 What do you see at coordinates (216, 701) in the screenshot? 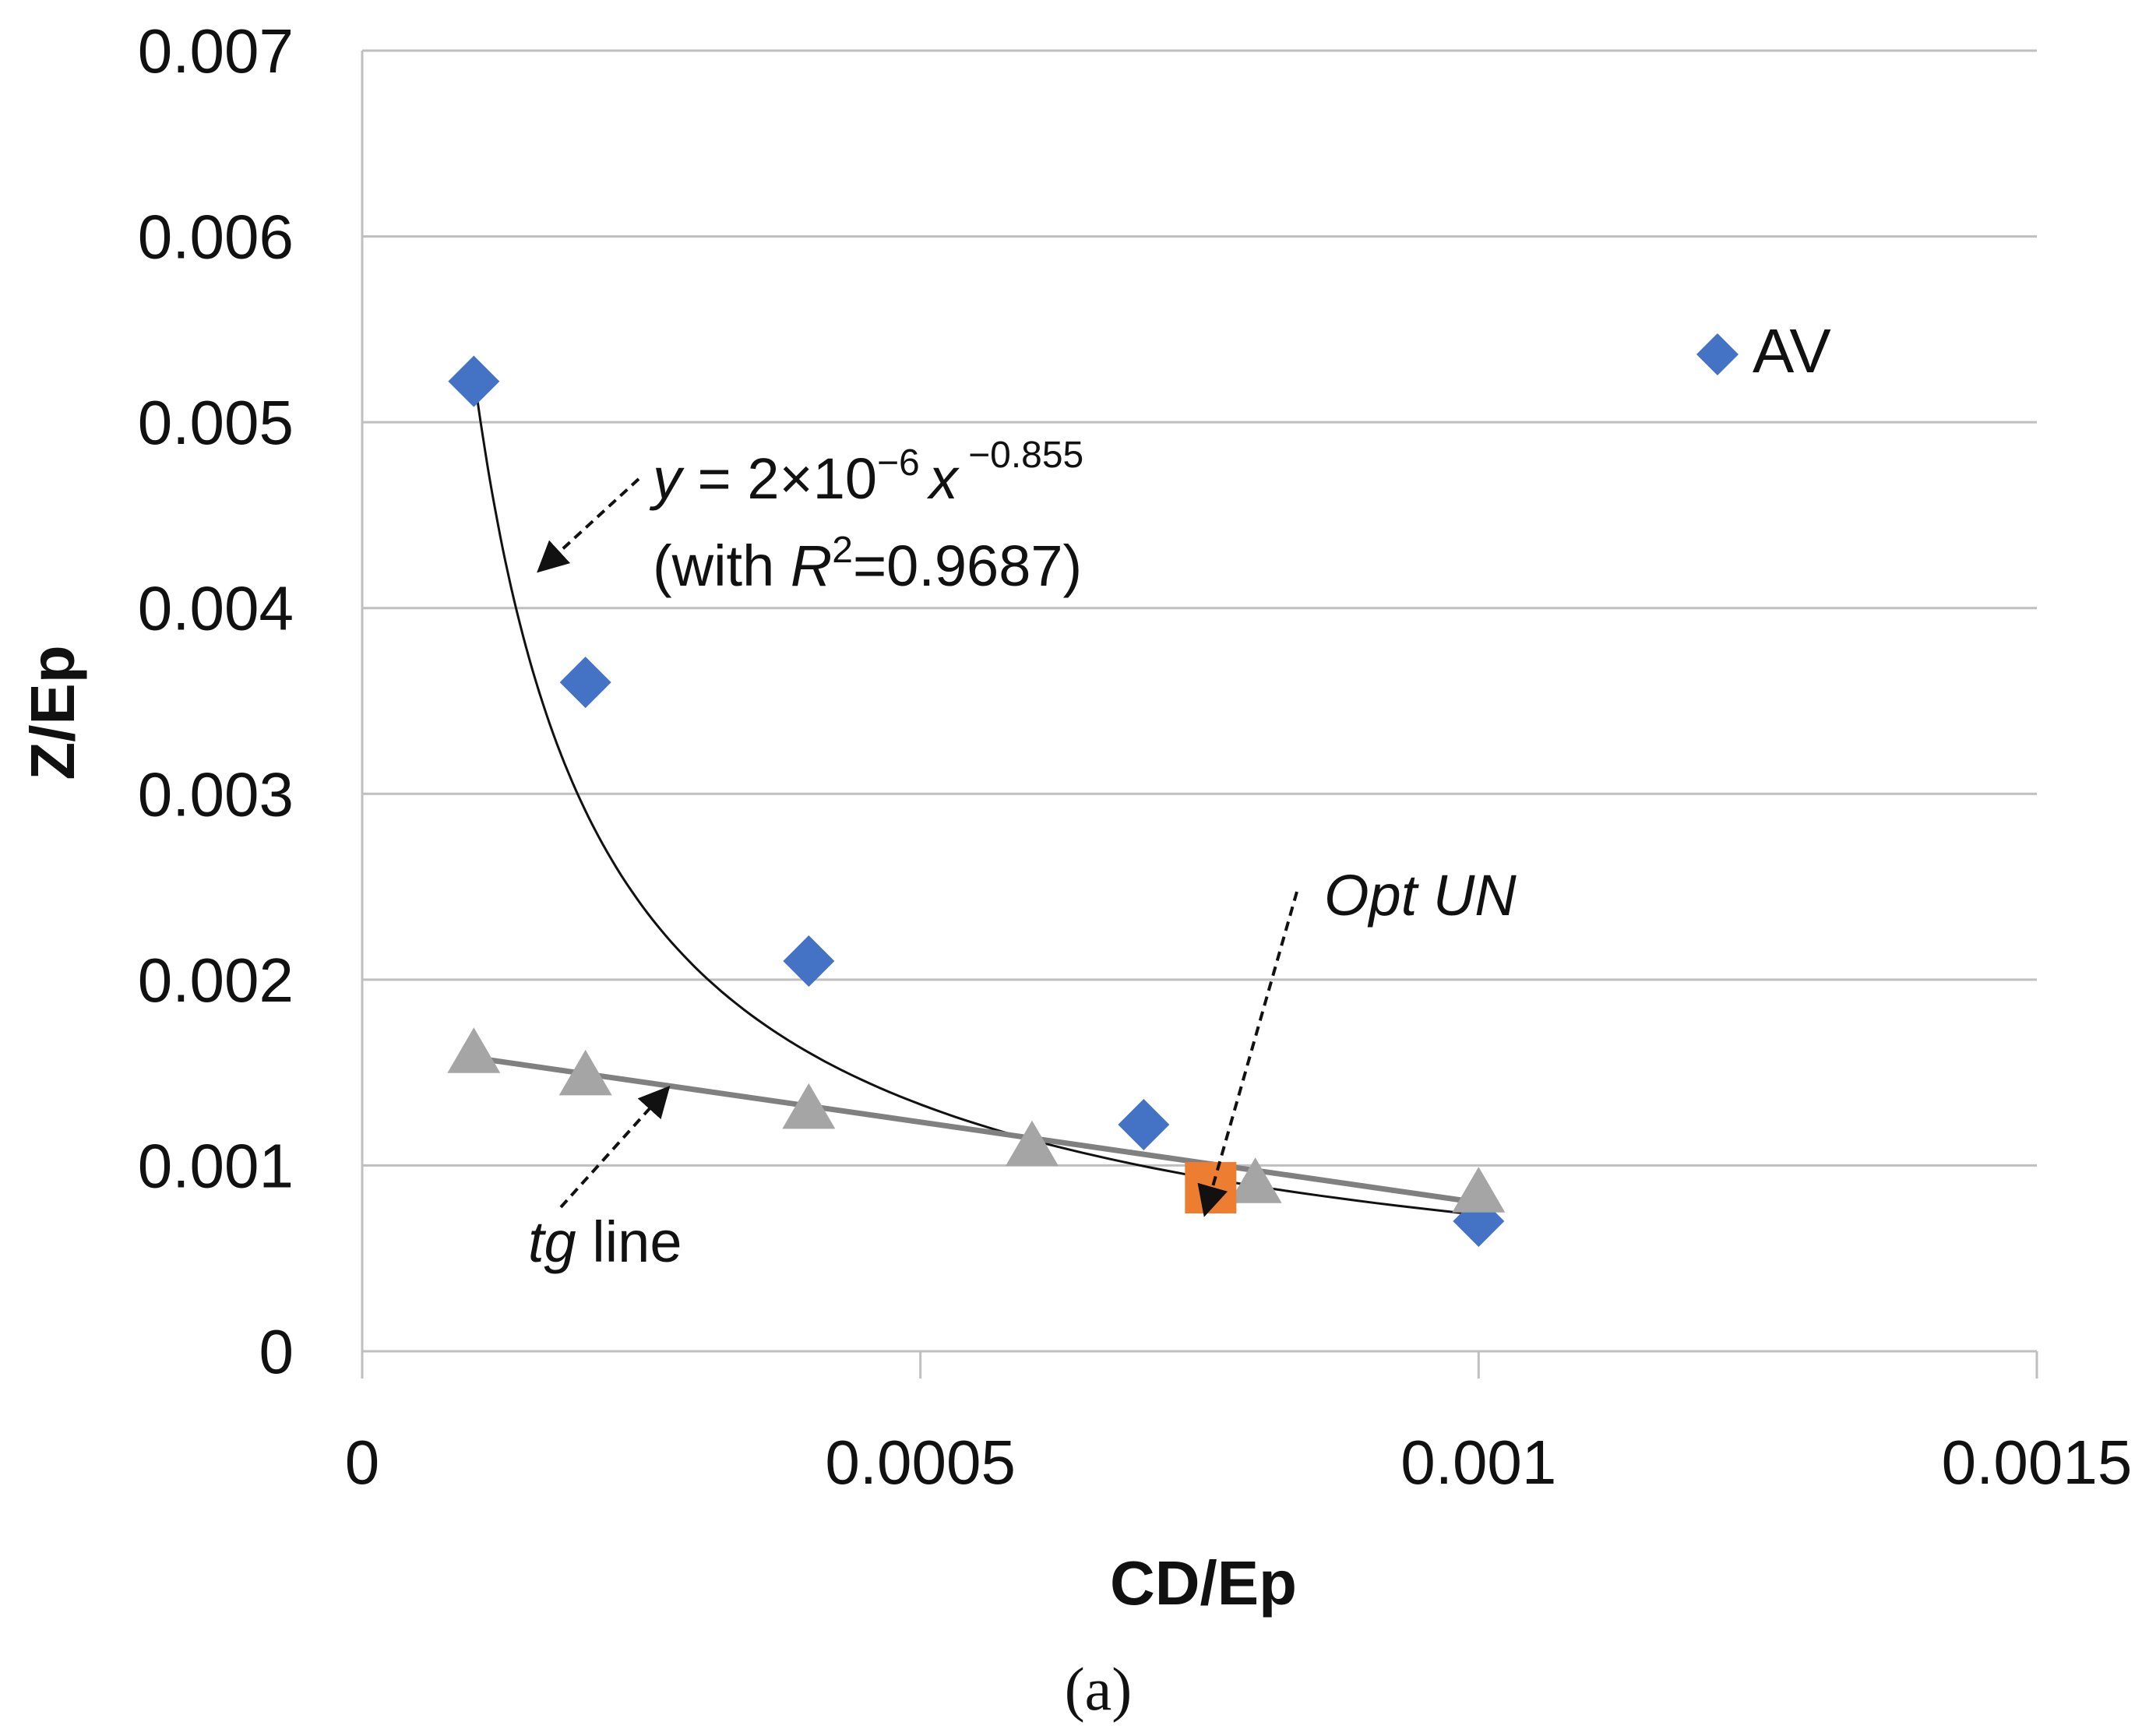
I see `y-tick-labels: 0 0.001 0.002 0.003 0.004 0.005 0.006 0.007` at bounding box center [216, 701].